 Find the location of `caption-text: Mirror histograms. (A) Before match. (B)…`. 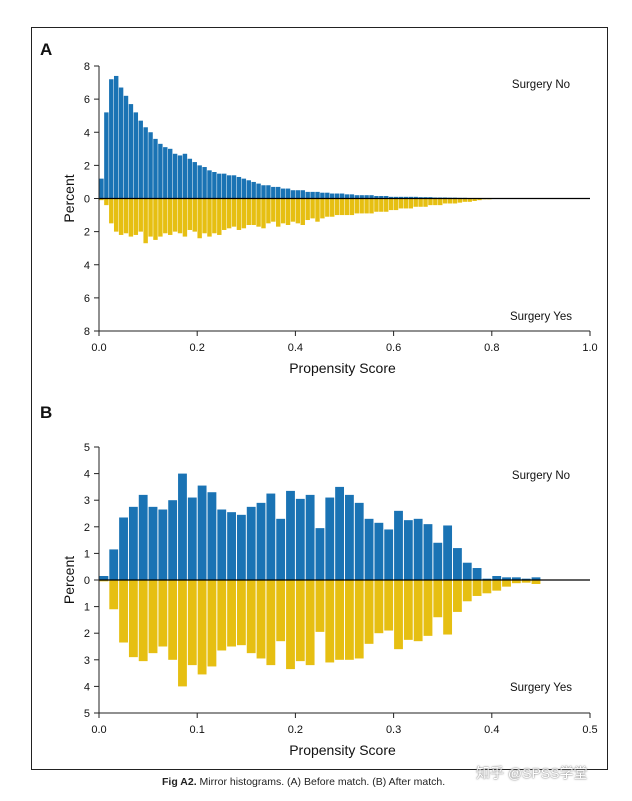

caption-text: Mirror histograms. (A) Before match. (B)… is located at coordinates (322, 782).